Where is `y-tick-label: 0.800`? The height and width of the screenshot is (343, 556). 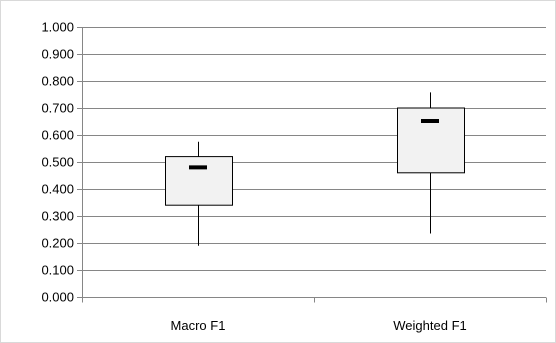 y-tick-label: 0.800 is located at coordinates (57, 81).